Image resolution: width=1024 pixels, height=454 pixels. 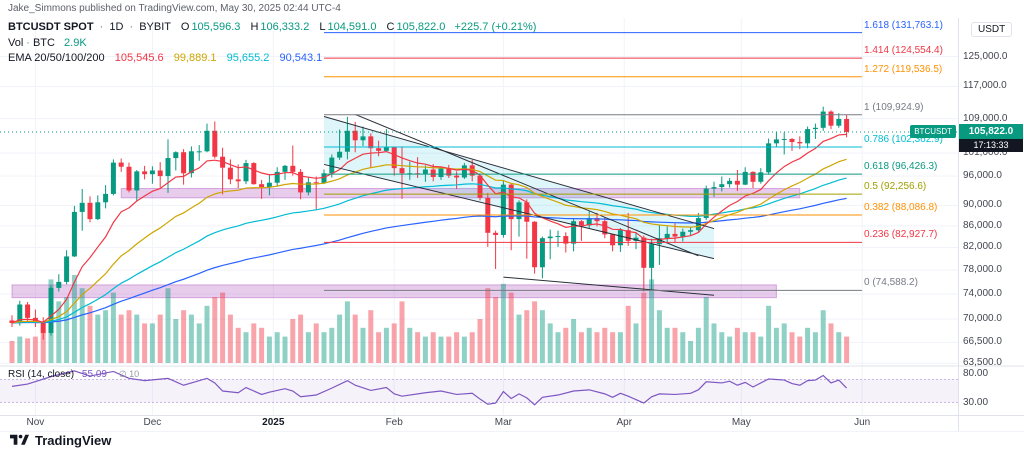 What do you see at coordinates (992, 29) in the screenshot?
I see `axis-currency-button: USDT` at bounding box center [992, 29].